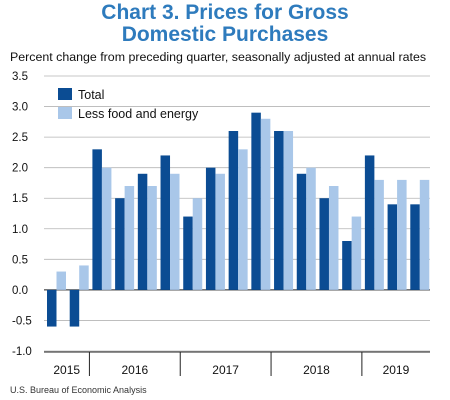 This screenshot has width=450, height=400. Describe the element at coordinates (20, 230) in the screenshot. I see `y-tick-label: 1.0` at that location.